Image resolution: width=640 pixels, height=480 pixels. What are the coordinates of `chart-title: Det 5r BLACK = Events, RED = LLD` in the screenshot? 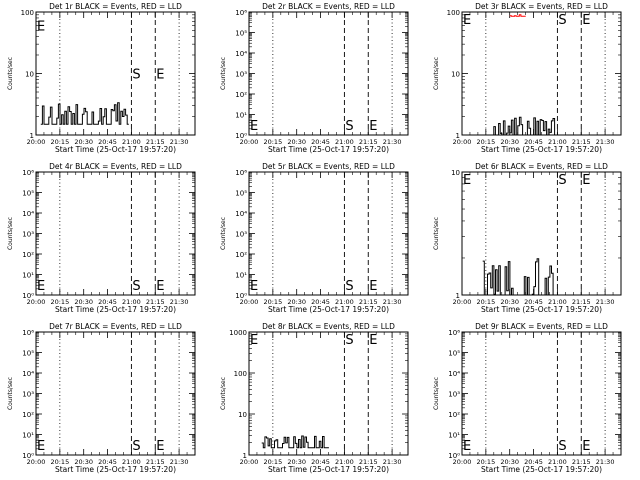 It's located at (328, 166).